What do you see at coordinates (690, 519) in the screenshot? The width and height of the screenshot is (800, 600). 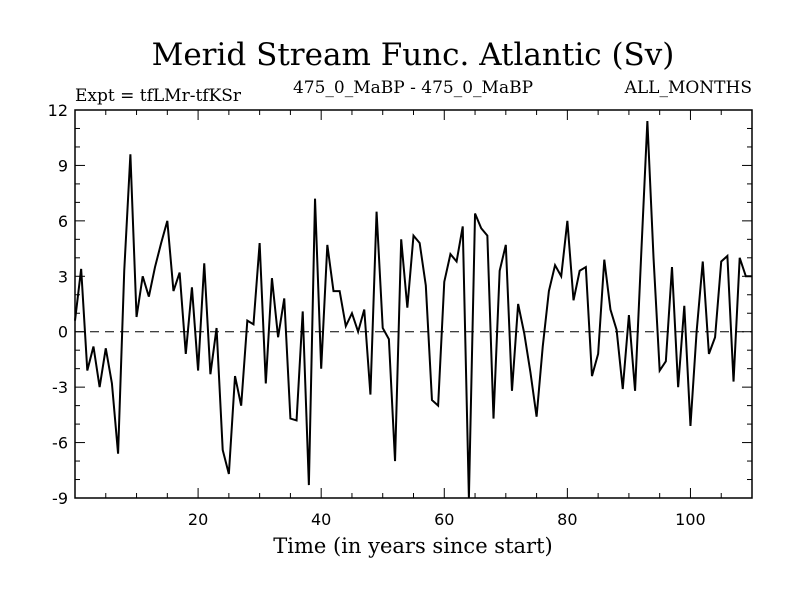 I see `x-tick-label: 100` at bounding box center [690, 519].